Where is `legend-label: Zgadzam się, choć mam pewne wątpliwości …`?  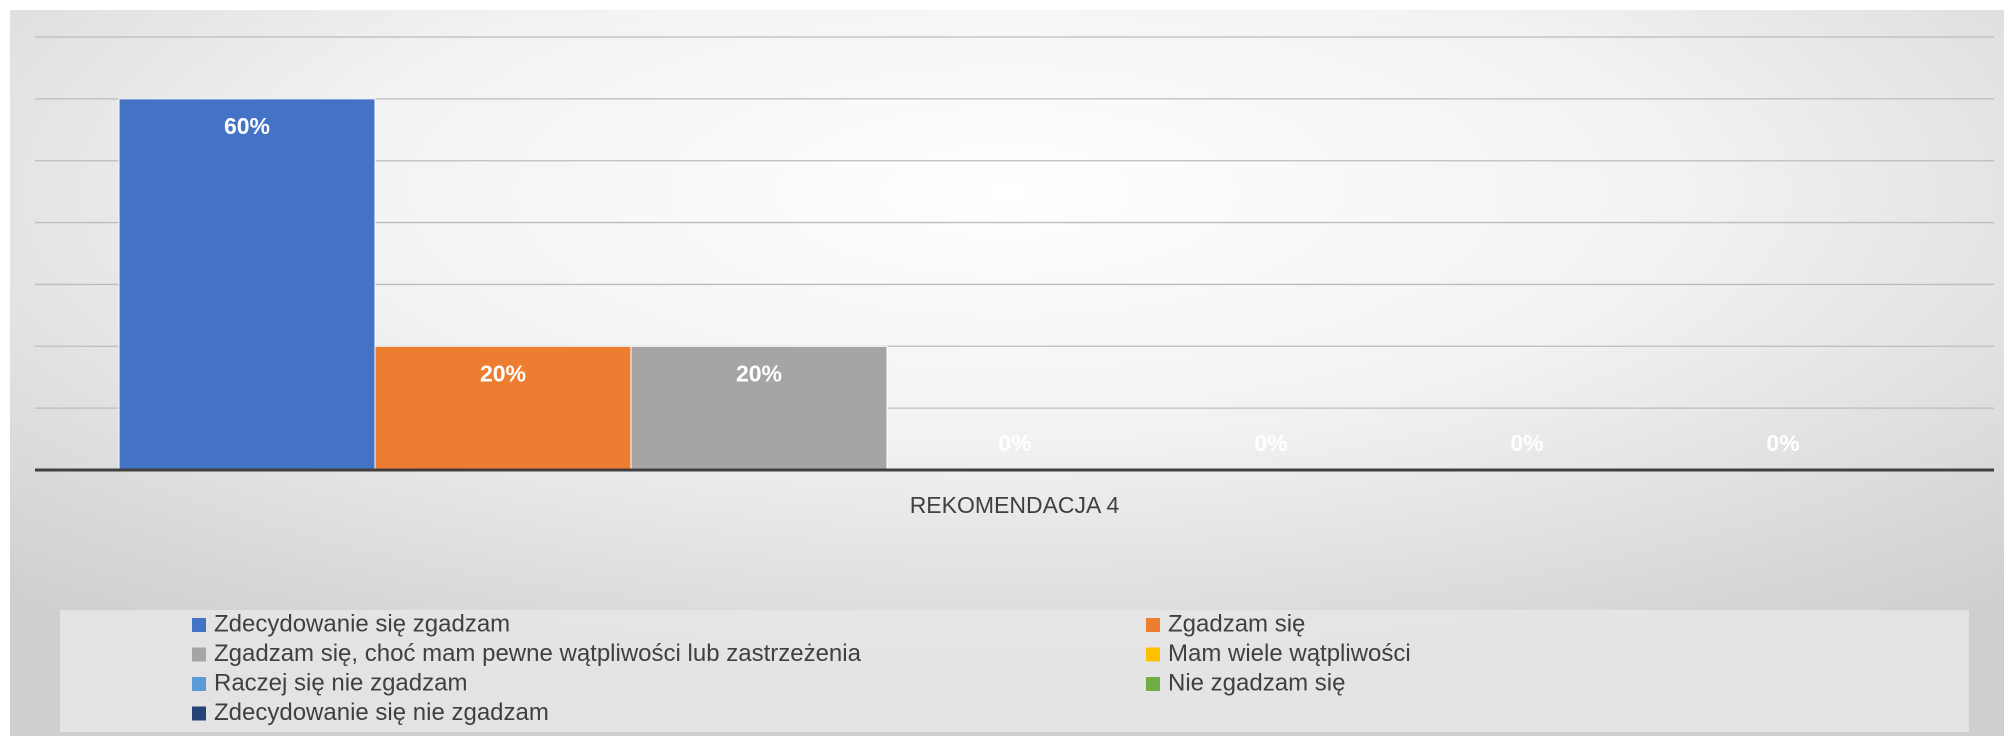 legend-label: Zgadzam się, choć mam pewne wątpliwości … is located at coordinates (538, 653).